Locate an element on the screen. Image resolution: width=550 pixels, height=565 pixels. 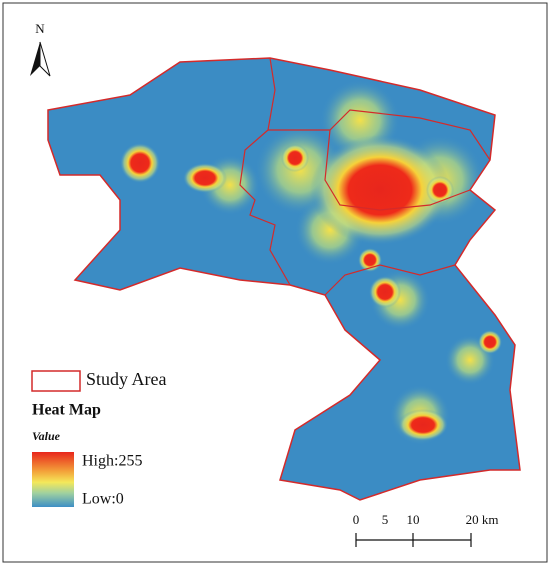
color-ramp is located at coordinates (53, 479).